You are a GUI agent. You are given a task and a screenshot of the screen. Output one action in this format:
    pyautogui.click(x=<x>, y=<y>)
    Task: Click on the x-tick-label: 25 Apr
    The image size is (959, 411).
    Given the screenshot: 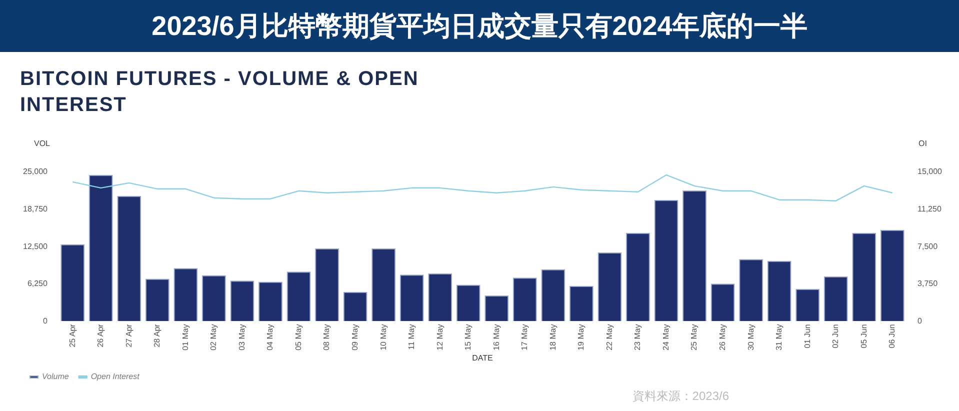 What is the action you would take?
    pyautogui.click(x=72, y=336)
    